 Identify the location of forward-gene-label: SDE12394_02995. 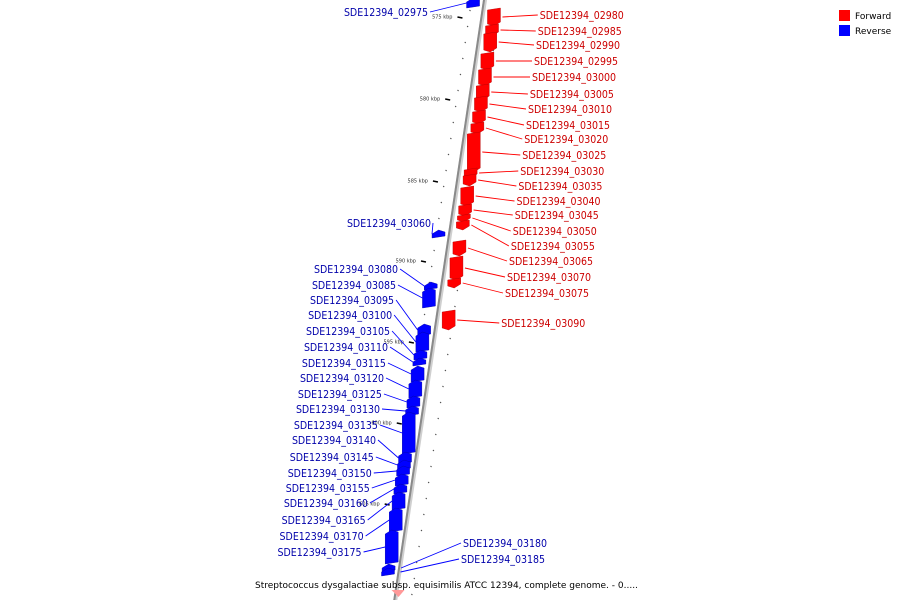
(576, 62).